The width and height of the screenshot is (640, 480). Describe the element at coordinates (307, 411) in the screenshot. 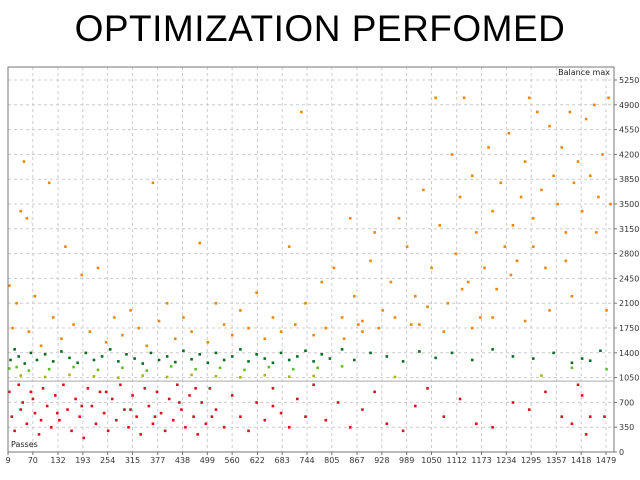

I see `series-loss` at that location.